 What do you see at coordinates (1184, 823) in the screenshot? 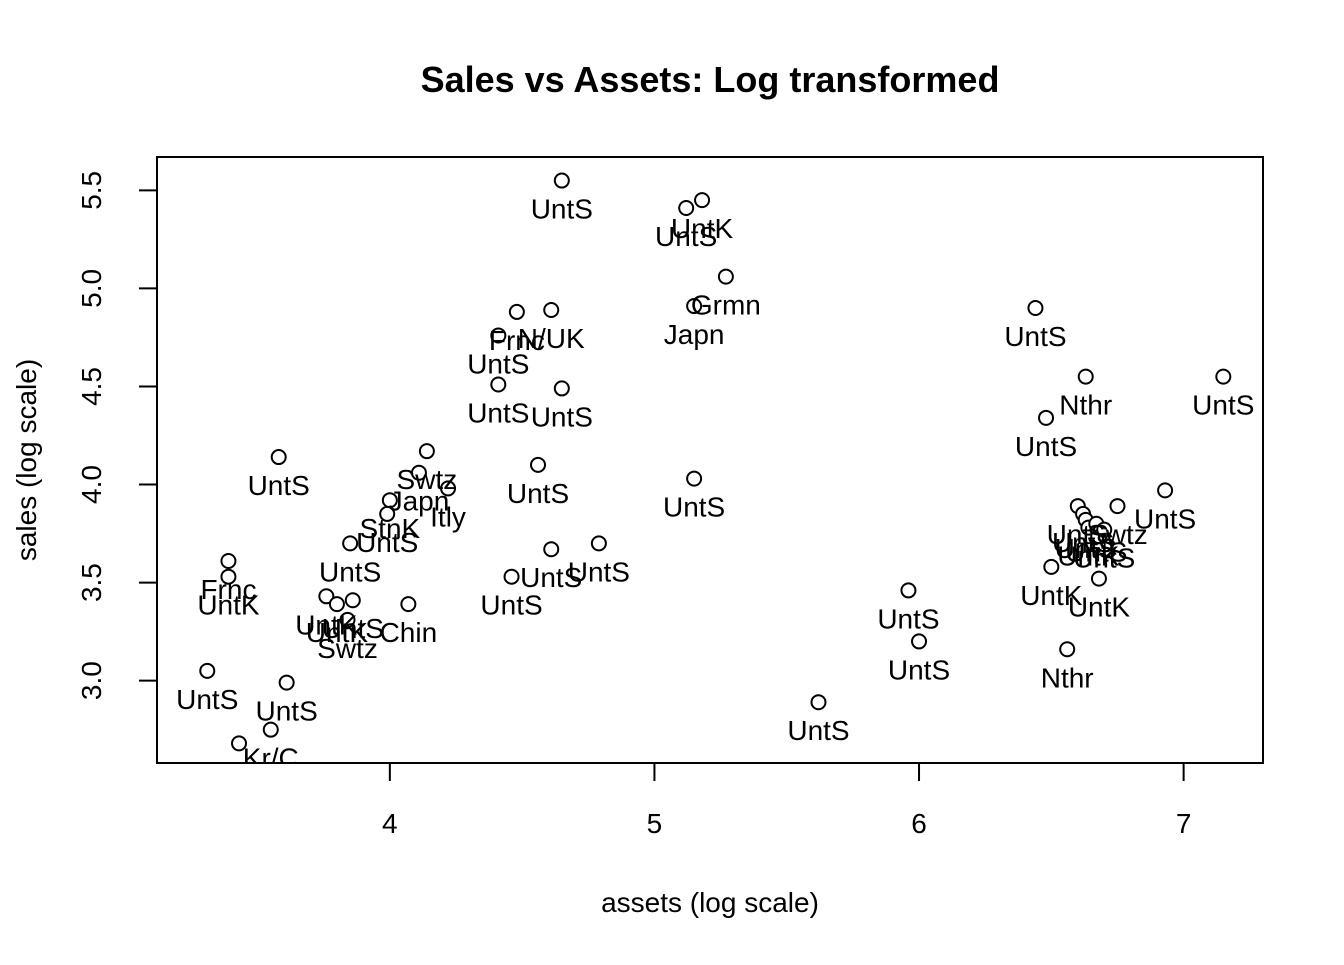
I see `x-tick-label: 7` at bounding box center [1184, 823].